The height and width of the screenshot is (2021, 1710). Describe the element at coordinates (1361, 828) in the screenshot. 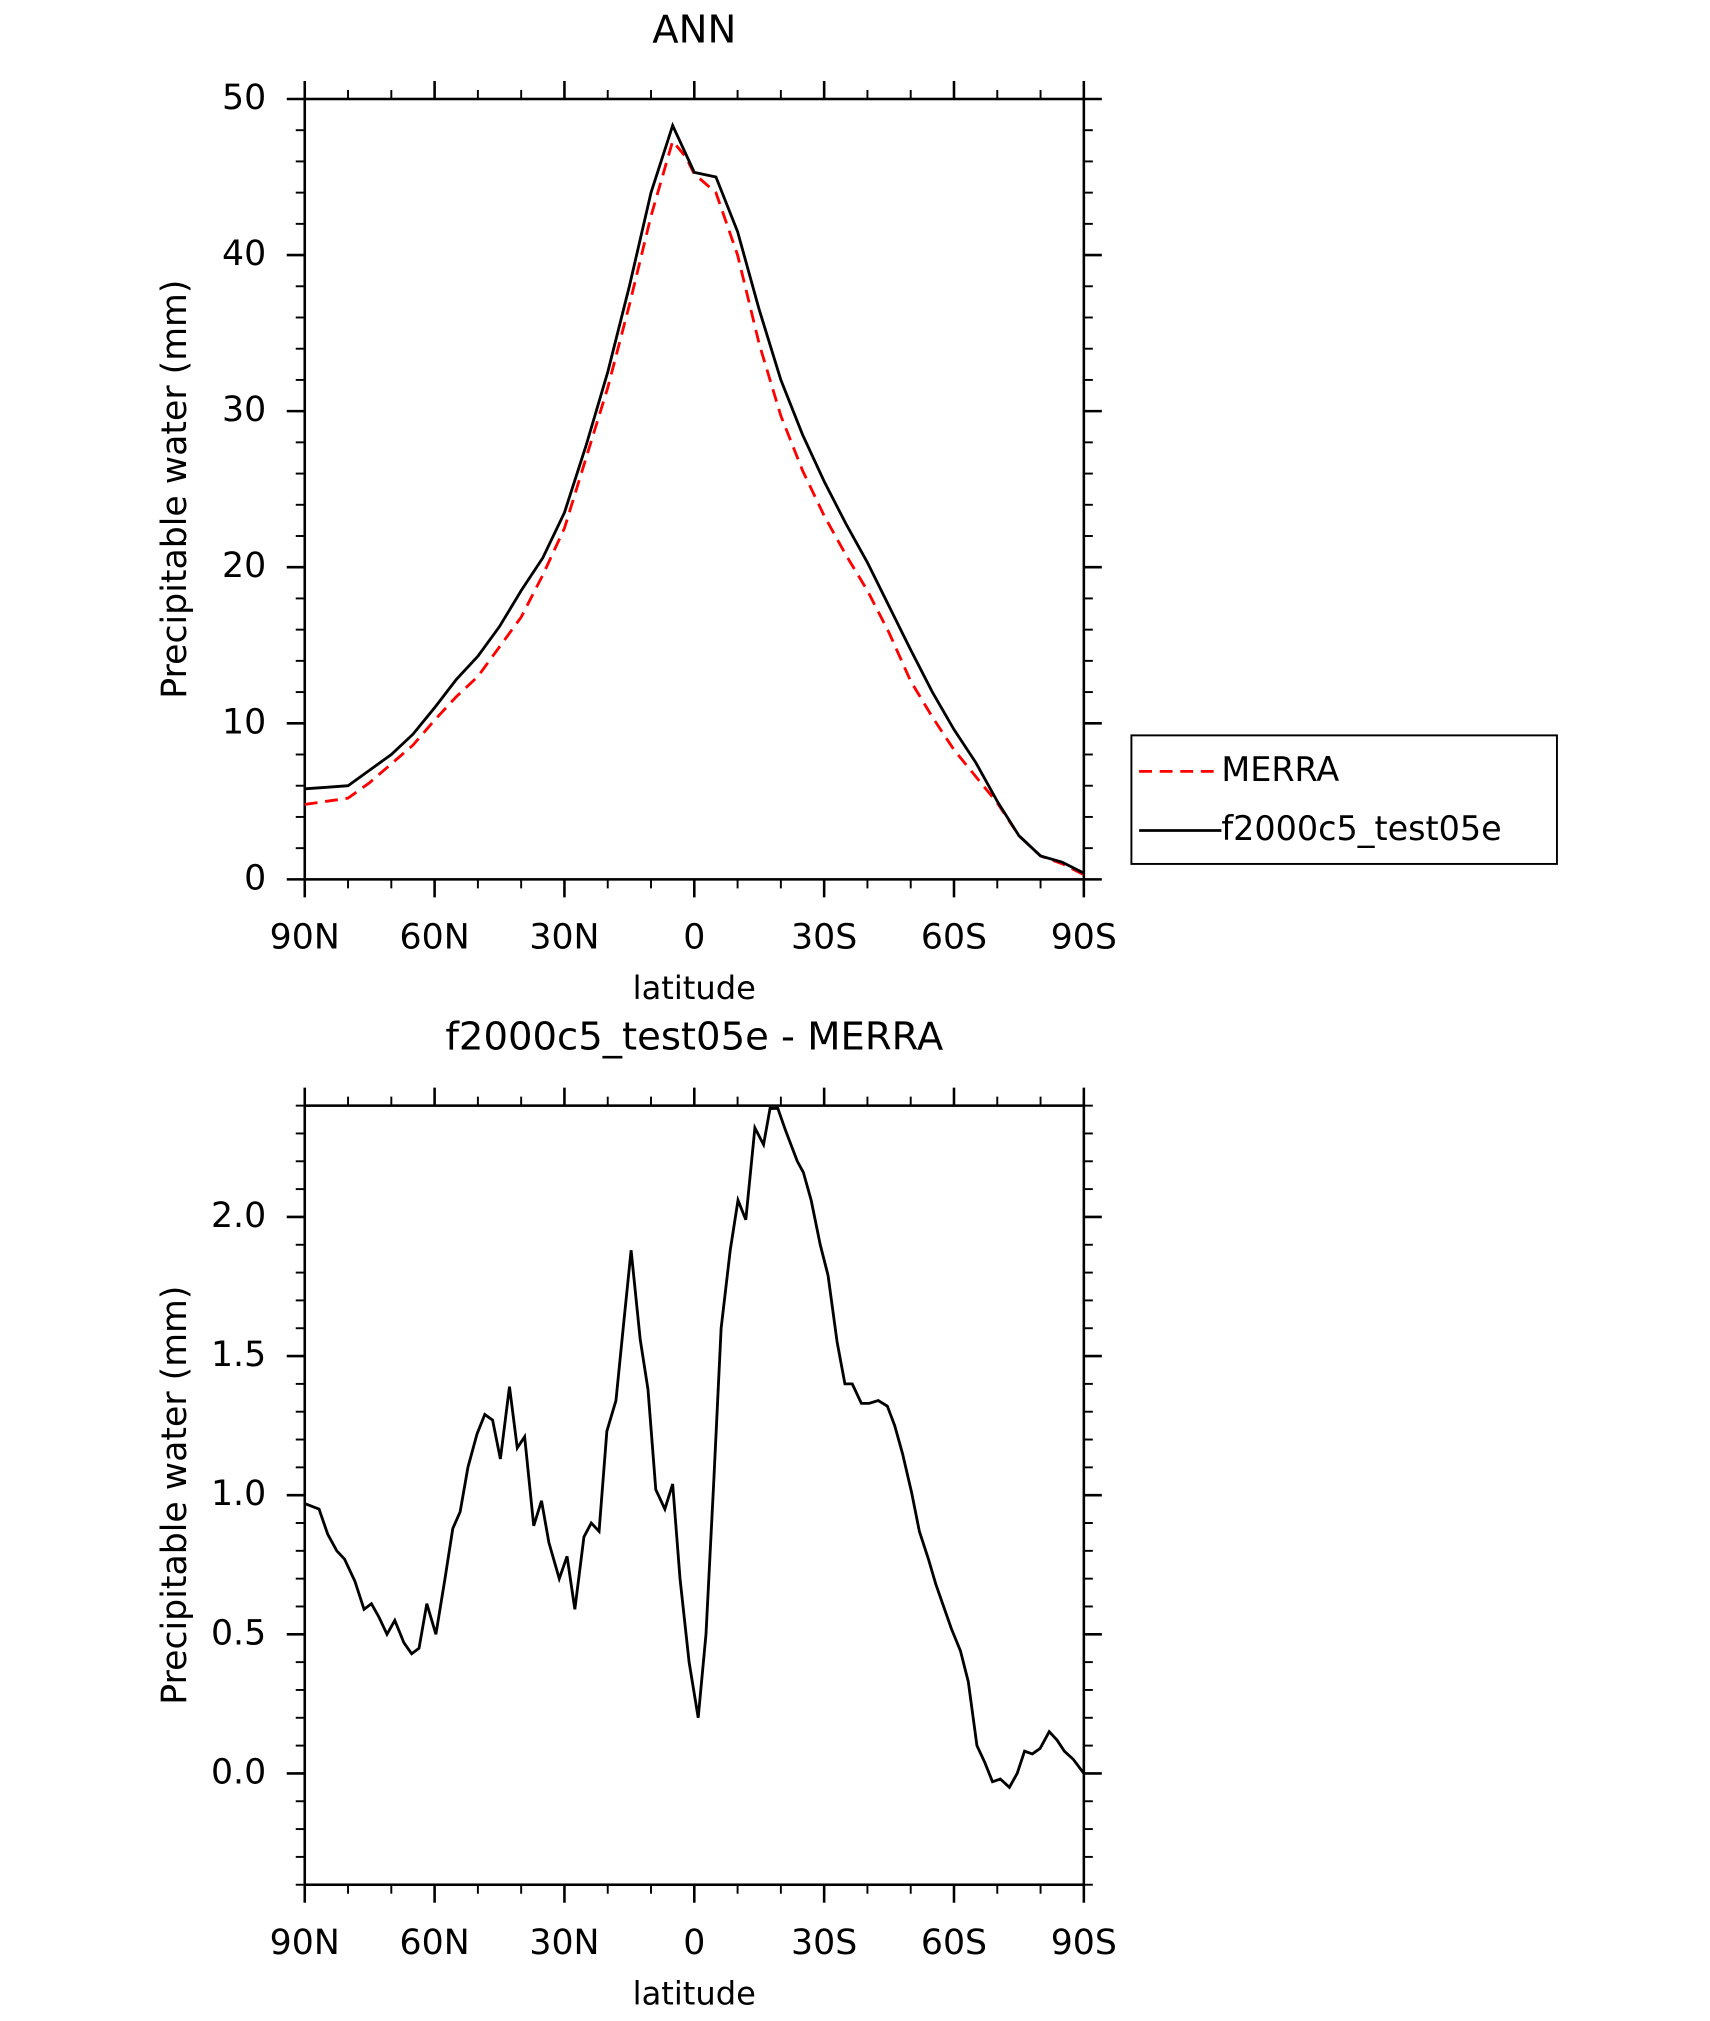

I see `legend-label: f2000c5_test05e` at that location.